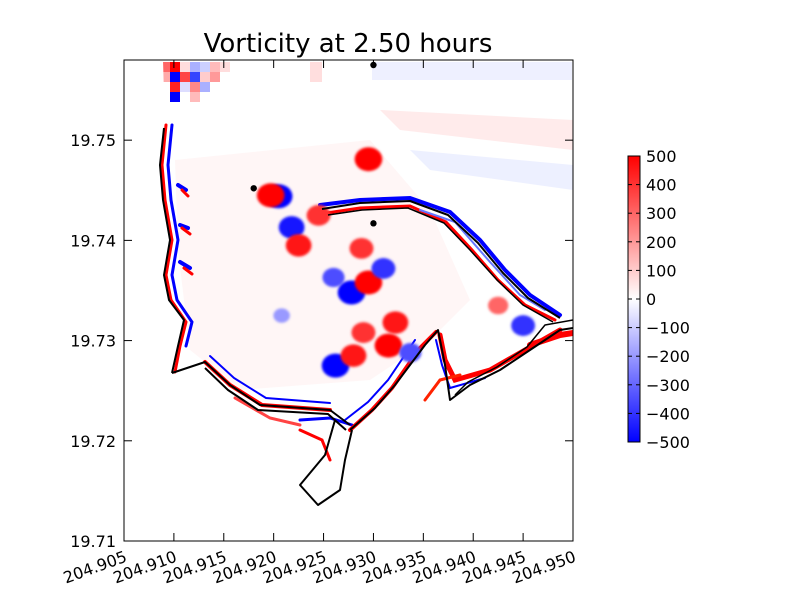  I want to click on west-coastline, so click(172, 250).